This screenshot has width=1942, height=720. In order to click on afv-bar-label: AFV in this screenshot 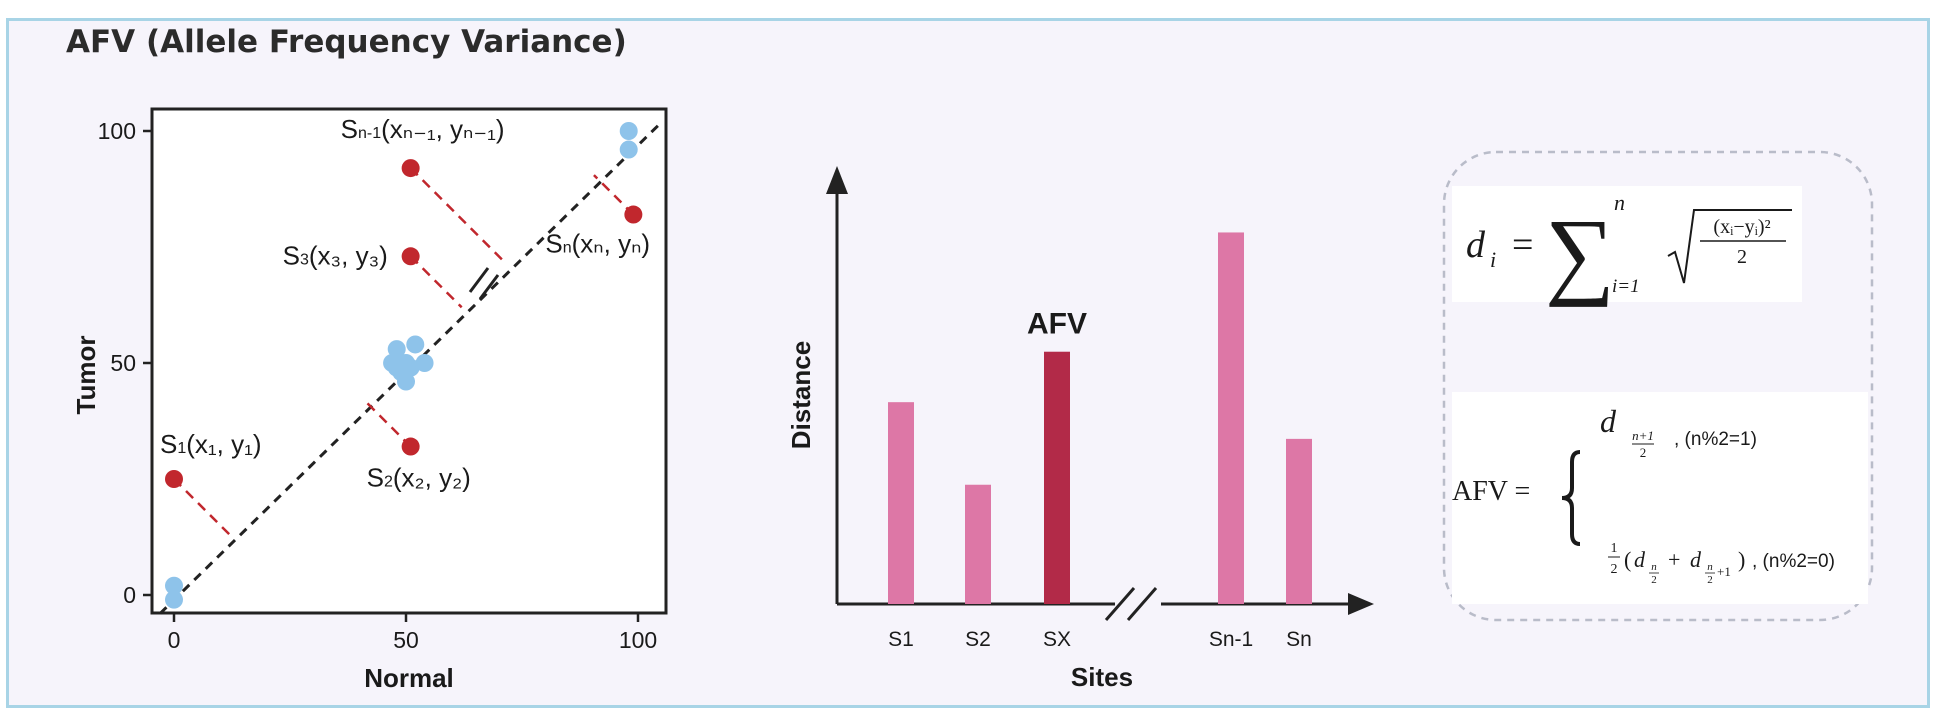, I will do `click(1057, 324)`.